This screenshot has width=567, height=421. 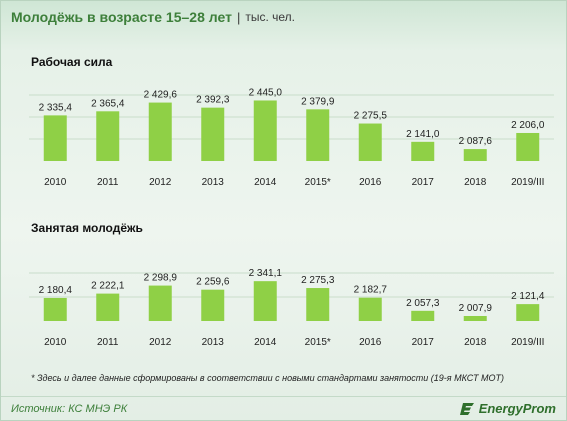 I want to click on data-label: 2 141,0, so click(x=423, y=134).